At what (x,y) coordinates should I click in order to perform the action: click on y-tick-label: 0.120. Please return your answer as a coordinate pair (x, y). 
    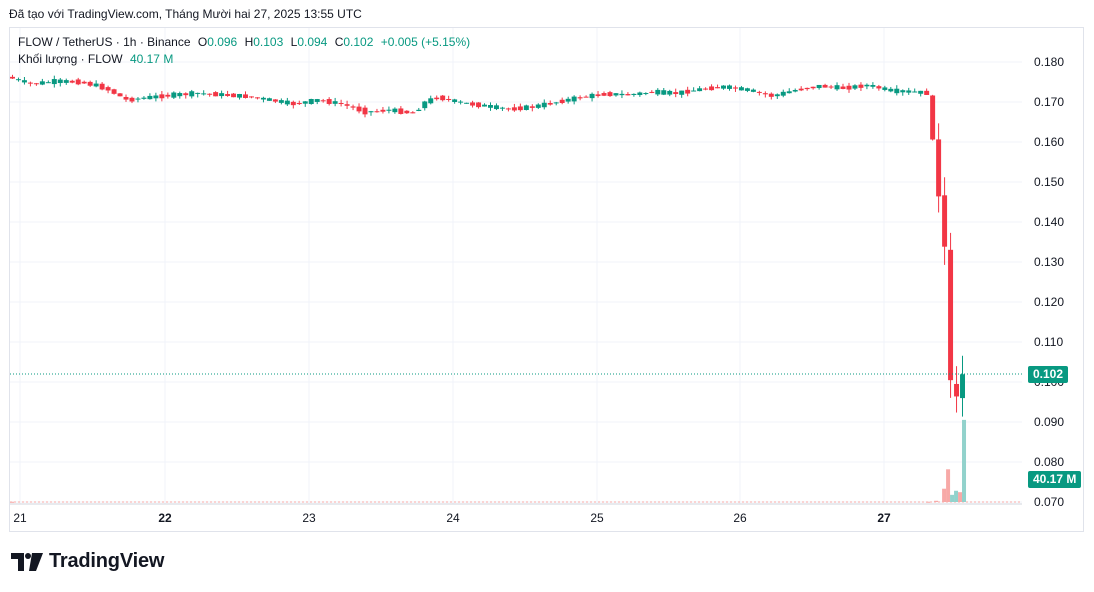
    Looking at the image, I should click on (1049, 302).